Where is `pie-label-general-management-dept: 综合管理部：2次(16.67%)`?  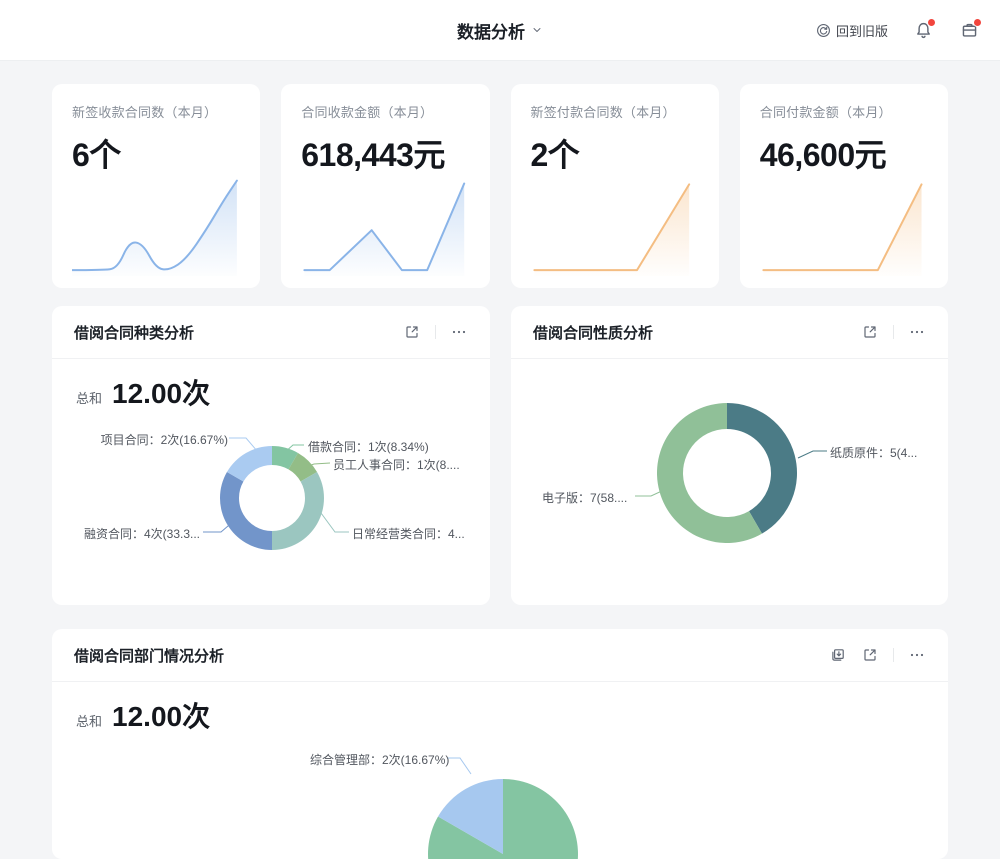
pie-label-general-management-dept: 综合管理部：2次(16.67%) is located at coordinates (380, 760).